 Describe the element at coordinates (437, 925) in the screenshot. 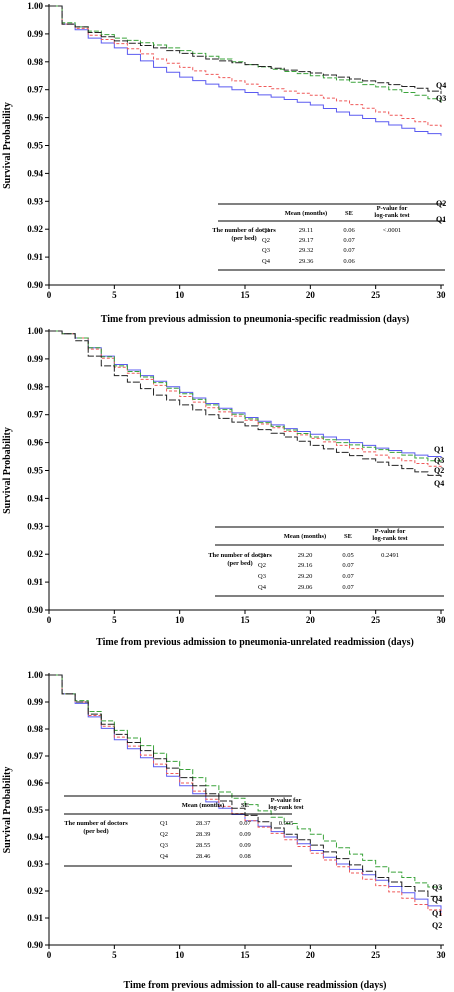

I see `end-label-q2: Q2` at that location.